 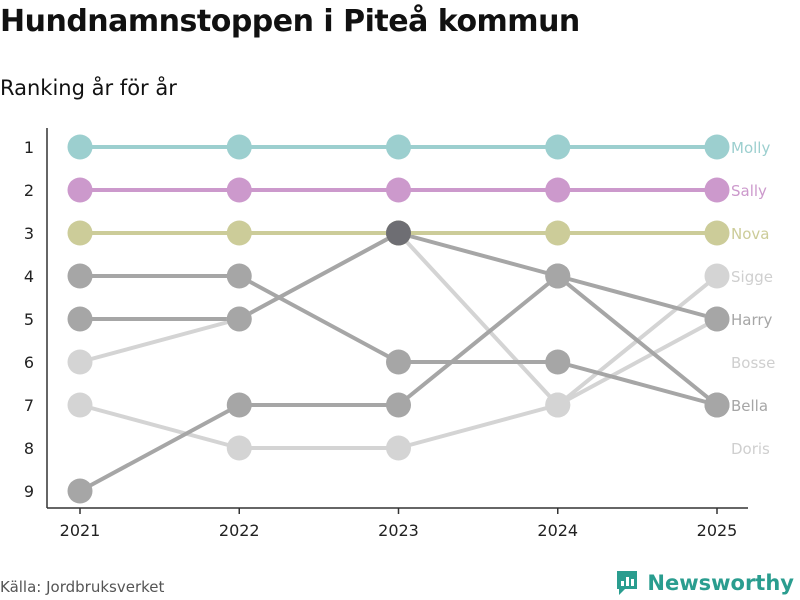 What do you see at coordinates (752, 277) in the screenshot?
I see `end-label-sigge: Sigge` at bounding box center [752, 277].